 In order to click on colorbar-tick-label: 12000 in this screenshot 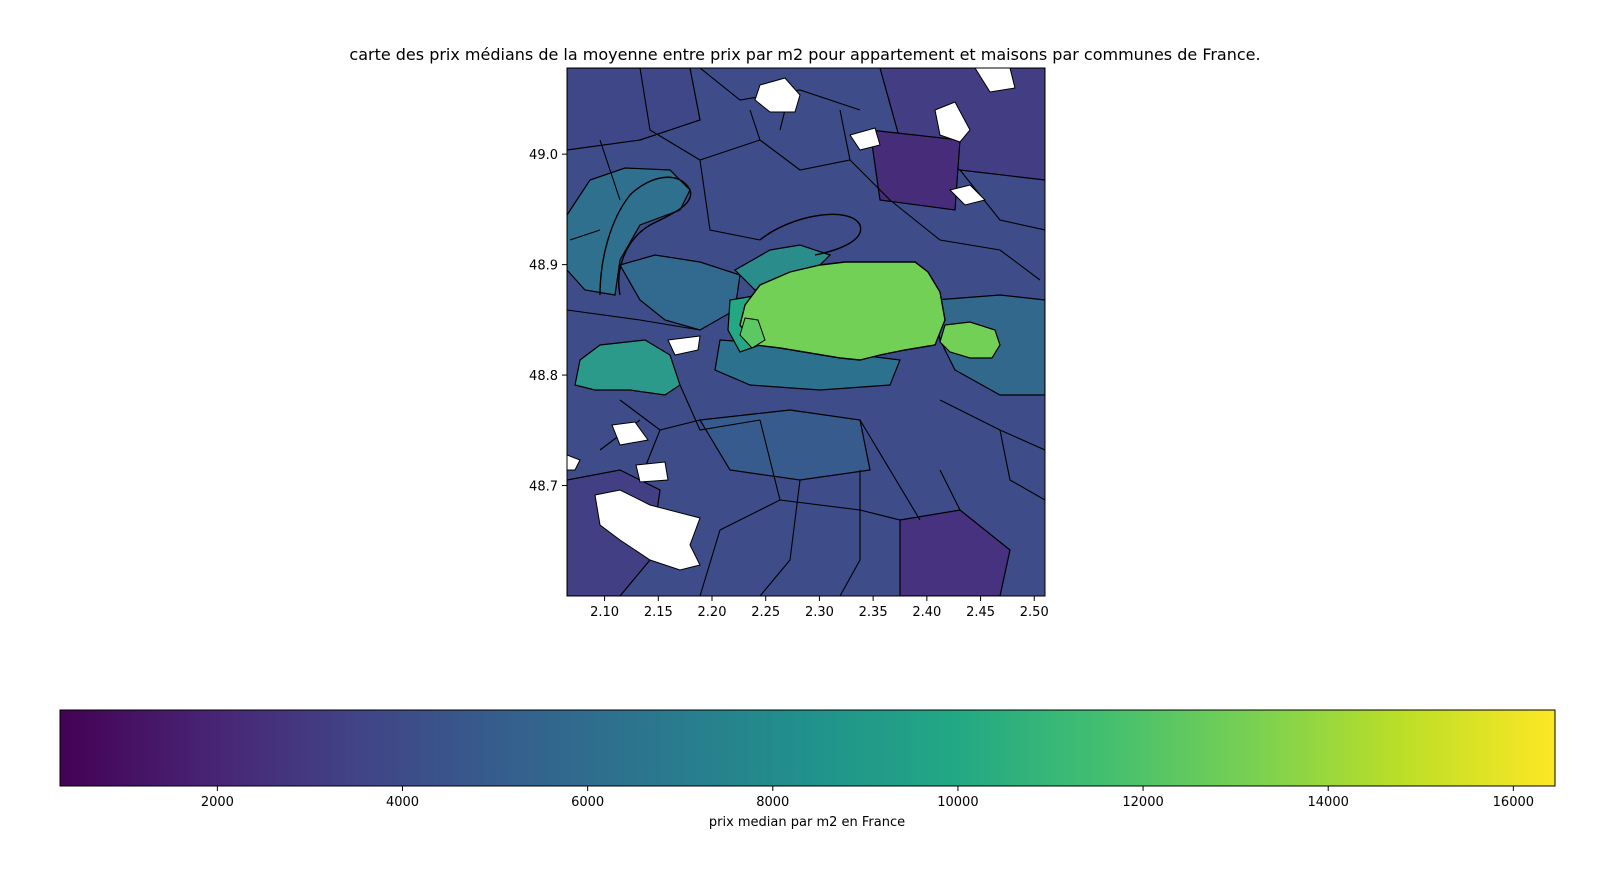, I will do `click(1142, 802)`.